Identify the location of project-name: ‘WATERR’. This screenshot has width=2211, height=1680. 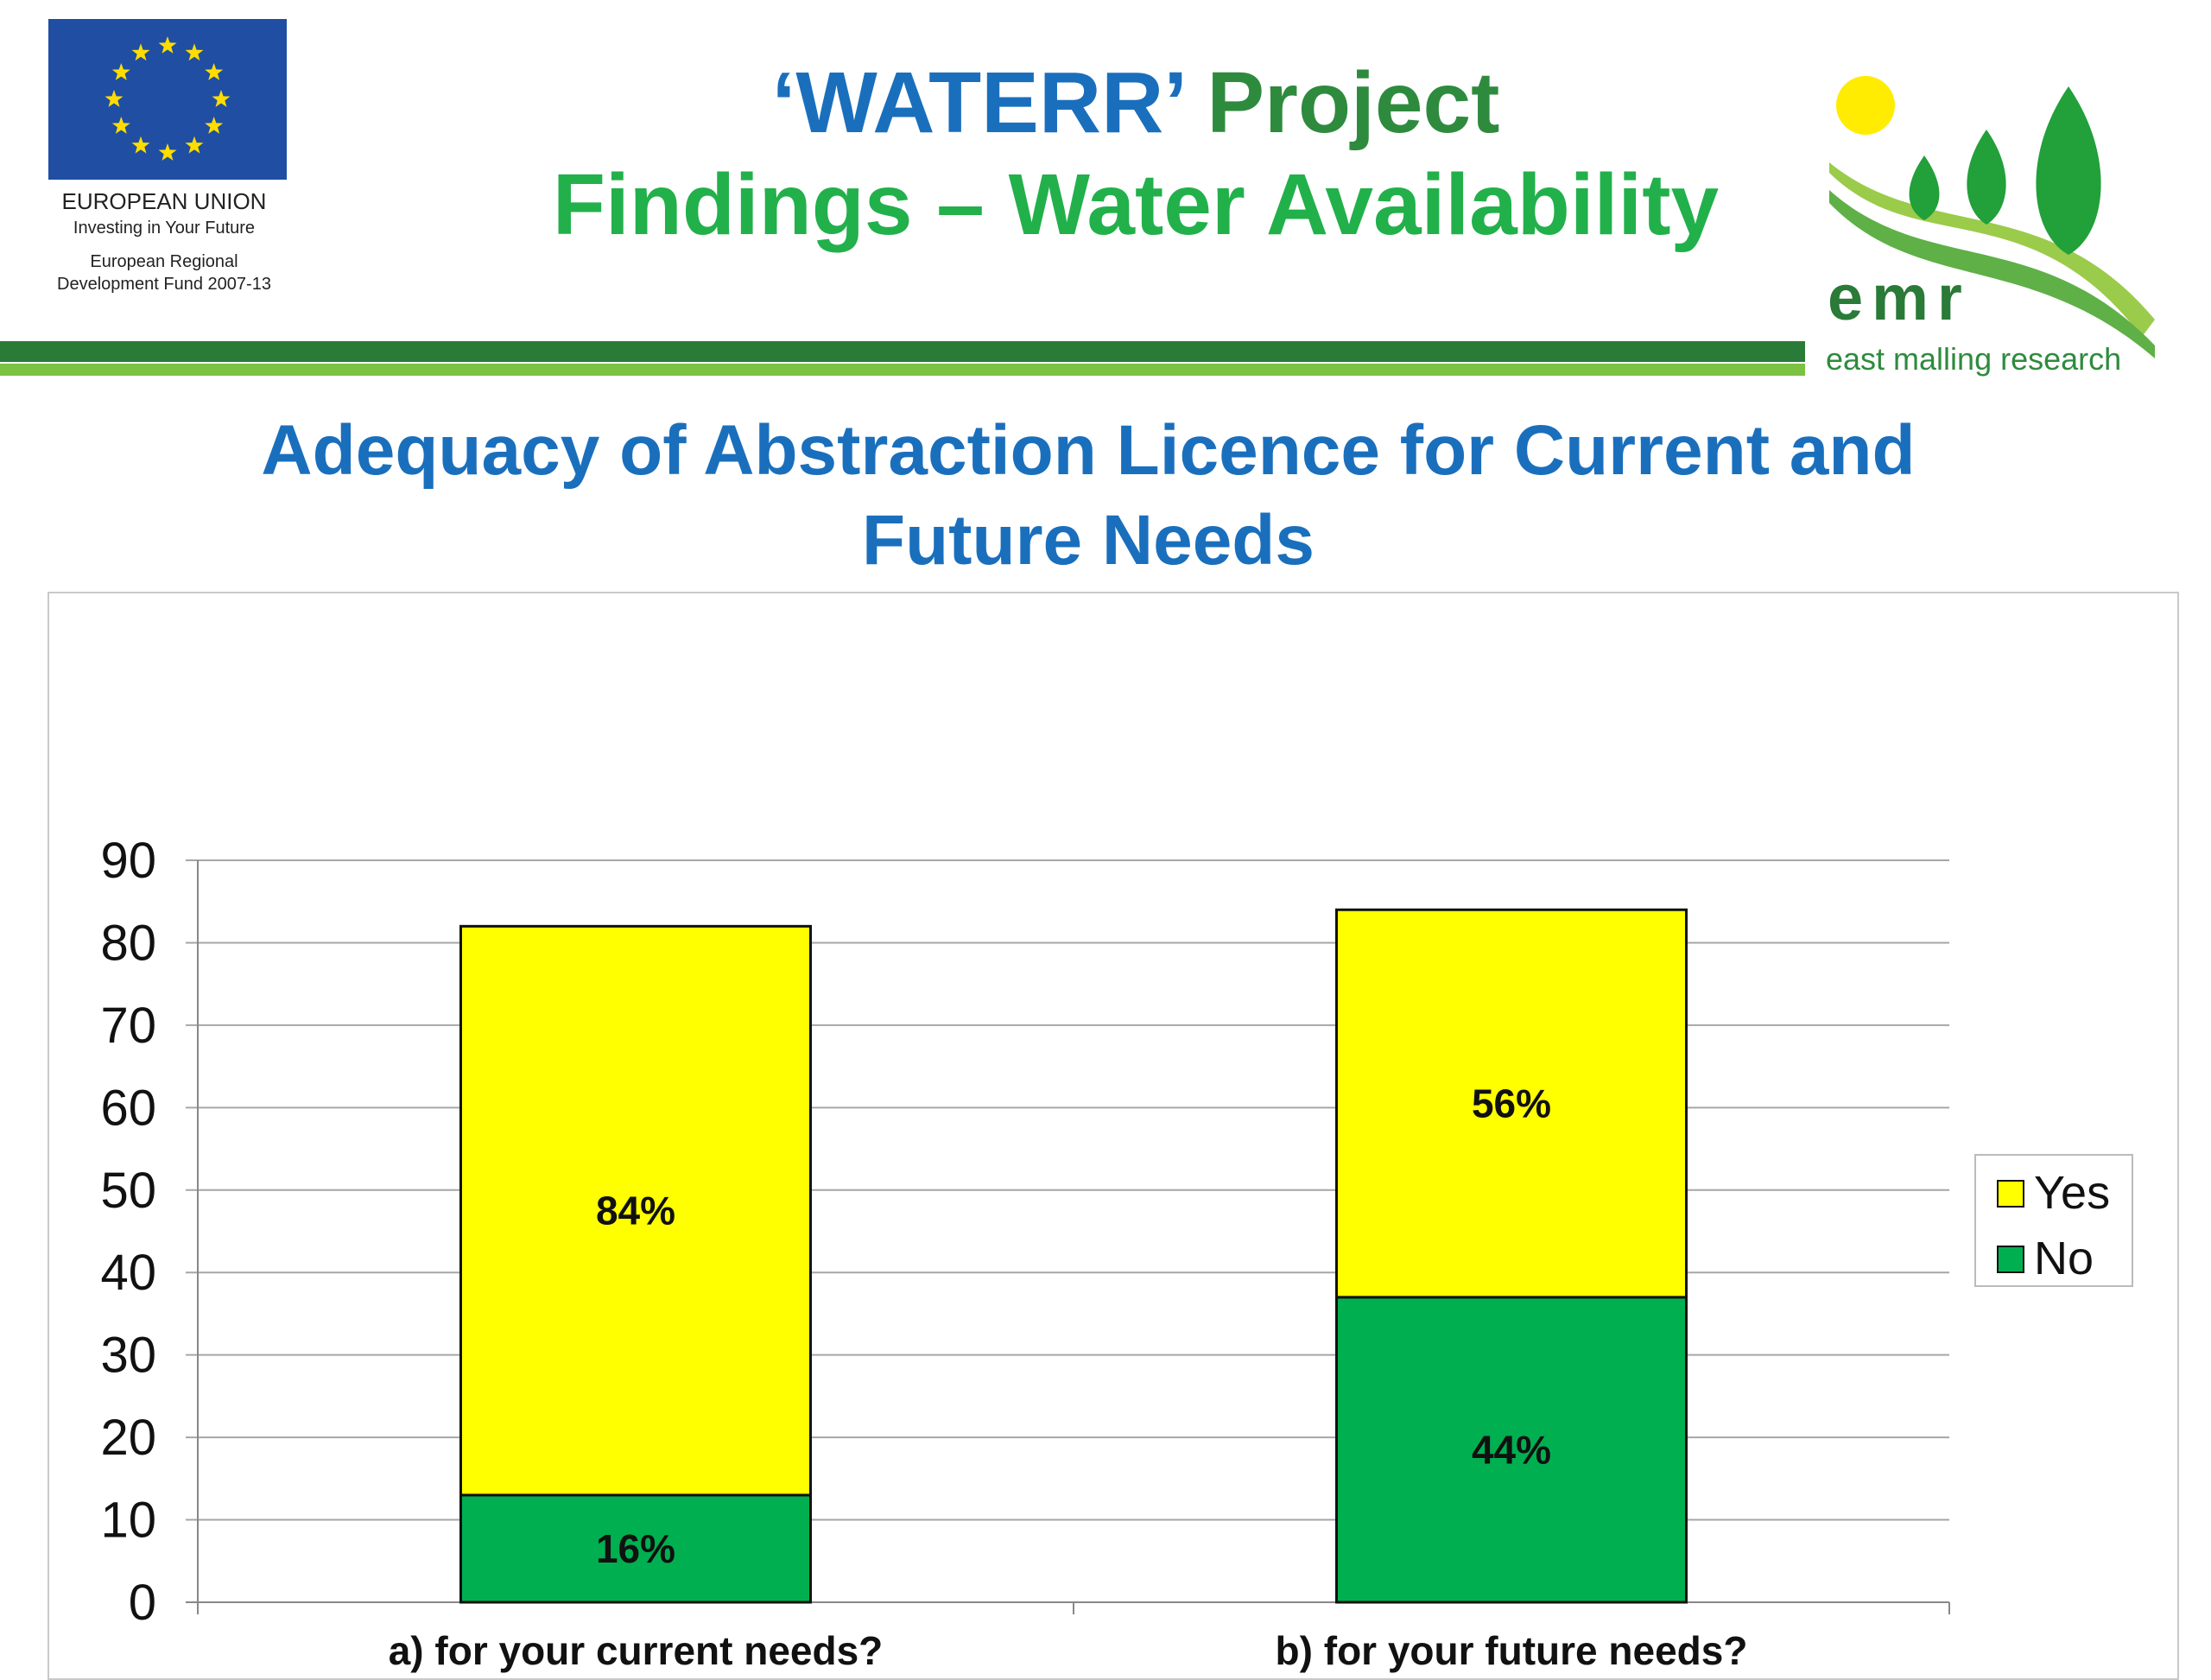
(977, 103).